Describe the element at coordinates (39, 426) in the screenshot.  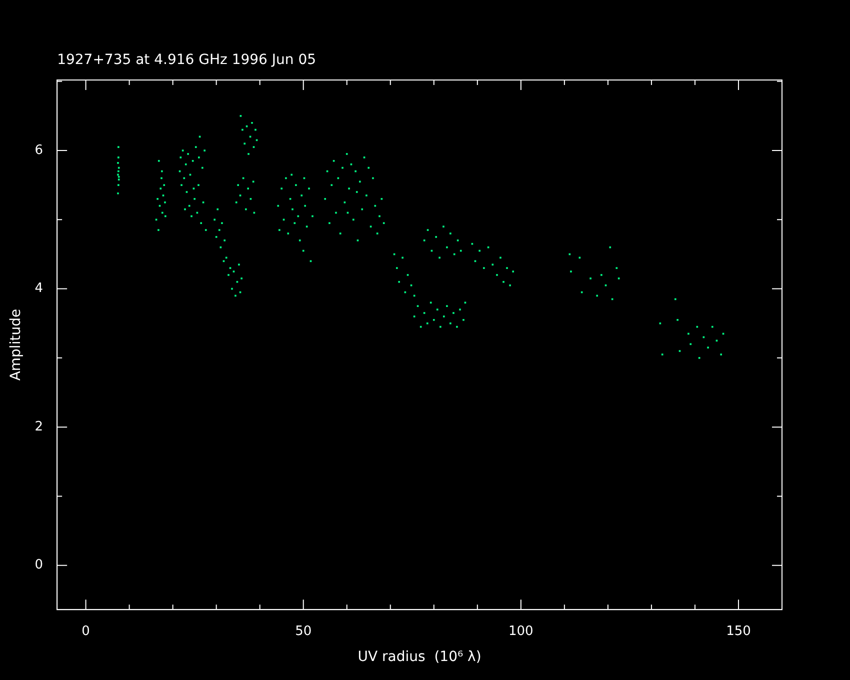
I see `y-tick-label: 2` at that location.